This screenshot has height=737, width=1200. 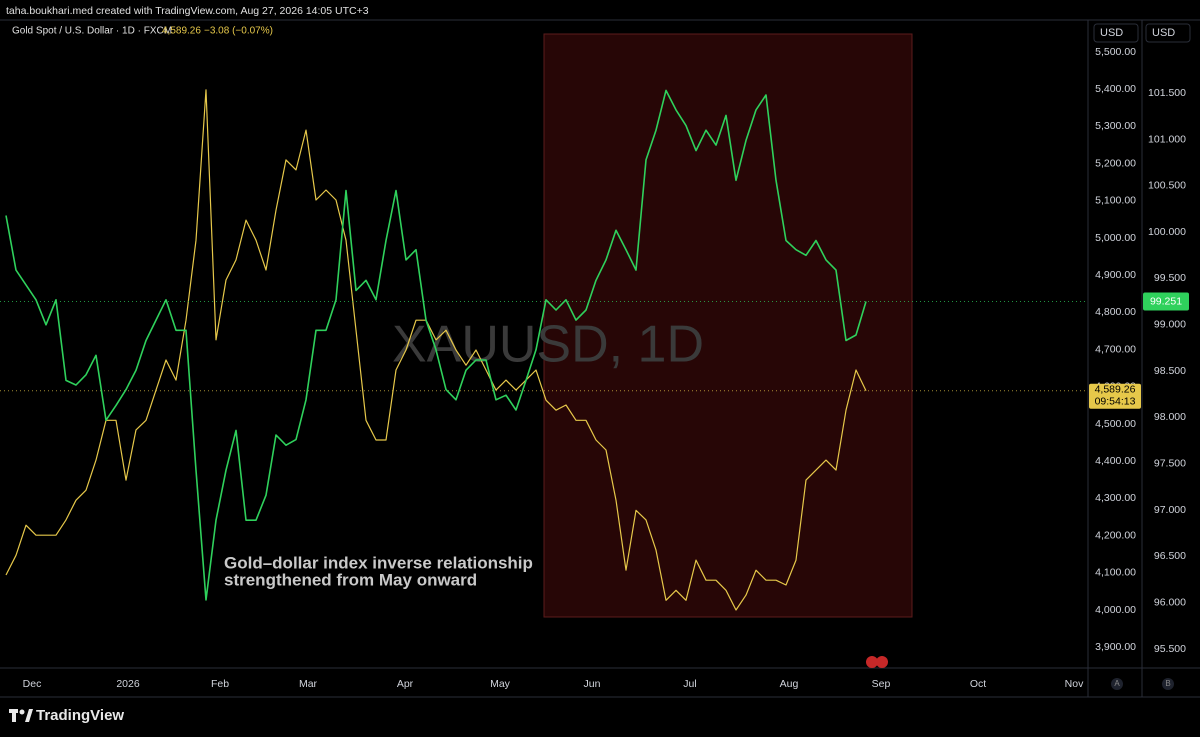 What do you see at coordinates (1115, 275) in the screenshot?
I see `y-tick-label: 4,900.00` at bounding box center [1115, 275].